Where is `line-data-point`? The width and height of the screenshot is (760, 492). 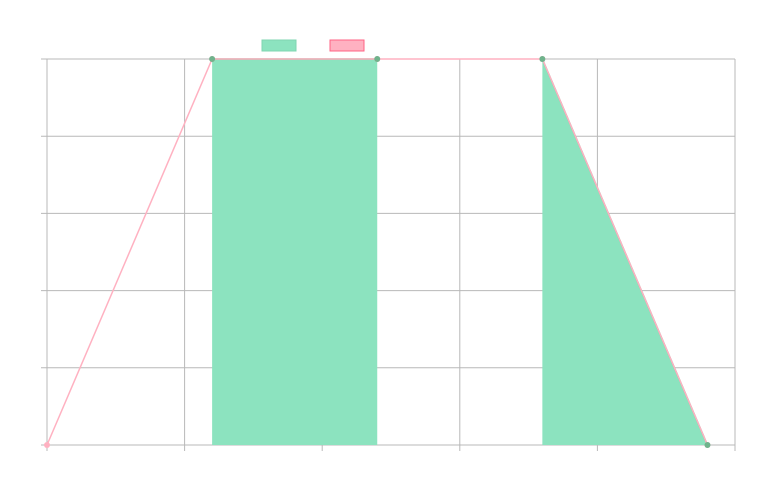
line-data-point is located at coordinates (47, 445).